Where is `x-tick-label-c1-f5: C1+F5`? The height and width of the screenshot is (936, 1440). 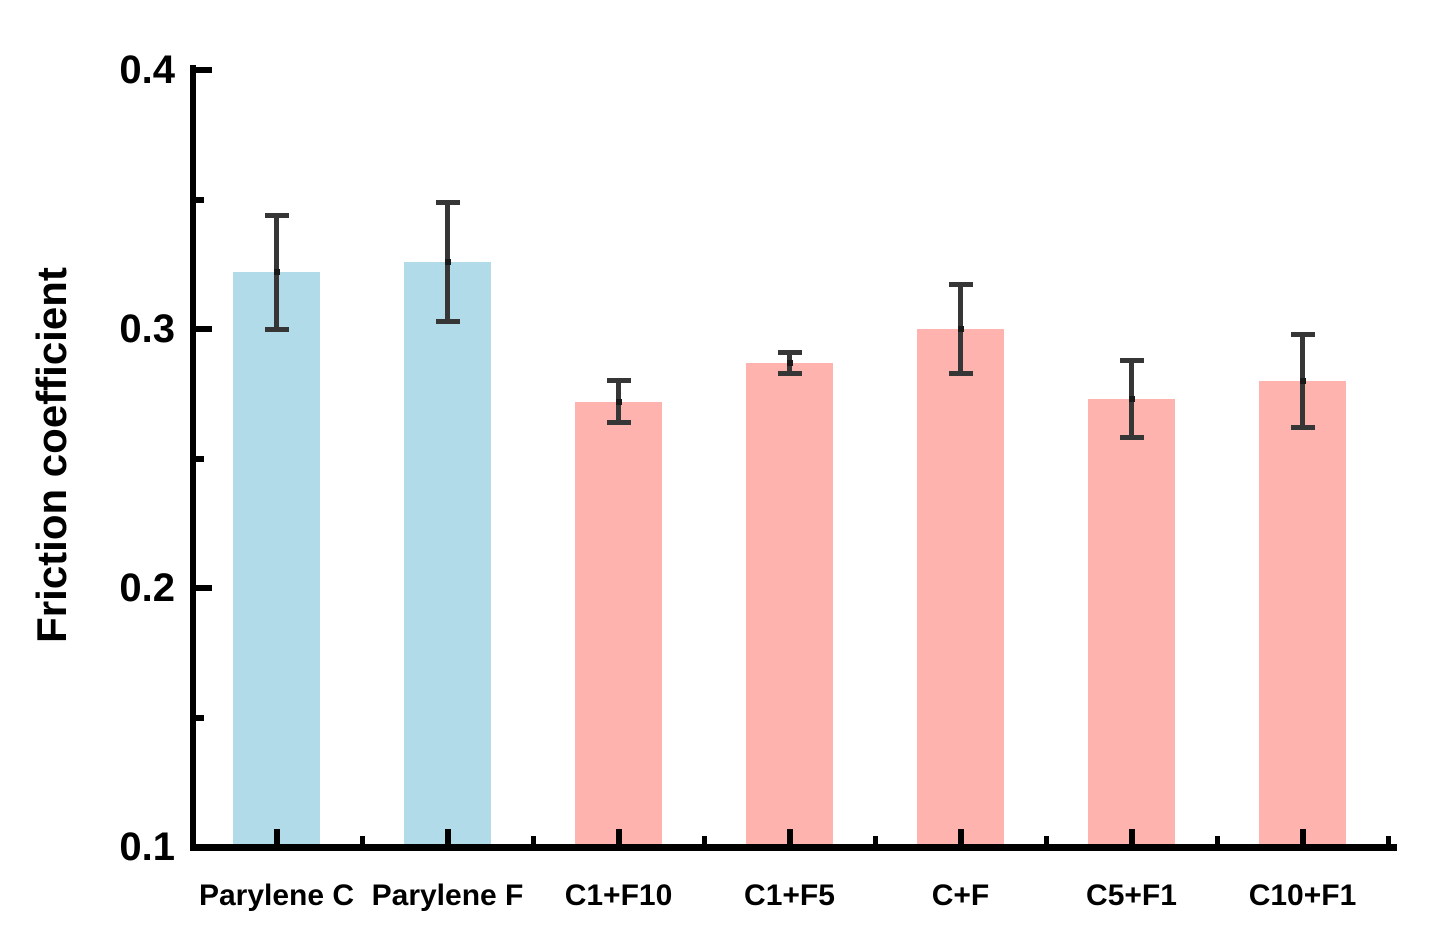 x-tick-label-c1-f5: C1+F5 is located at coordinates (789, 895).